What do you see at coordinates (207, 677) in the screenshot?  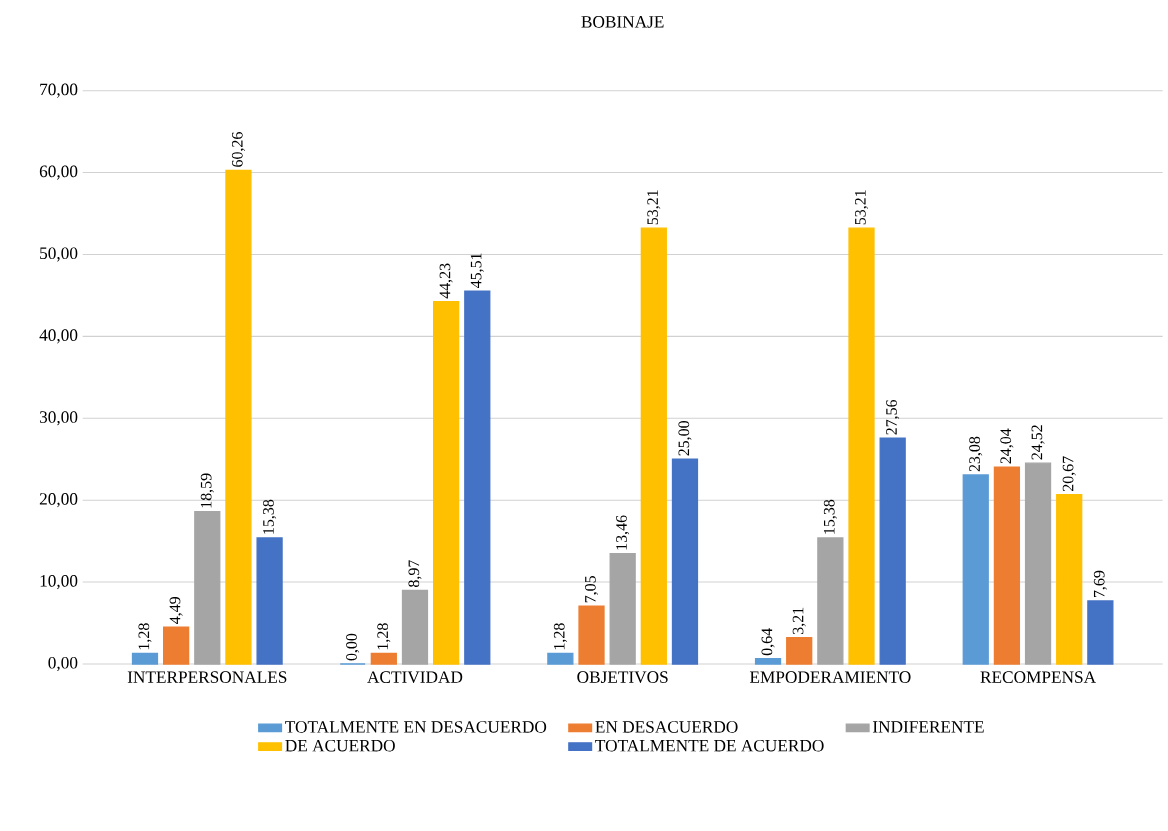 I see `x-tick-label: INTERPERSONALES` at bounding box center [207, 677].